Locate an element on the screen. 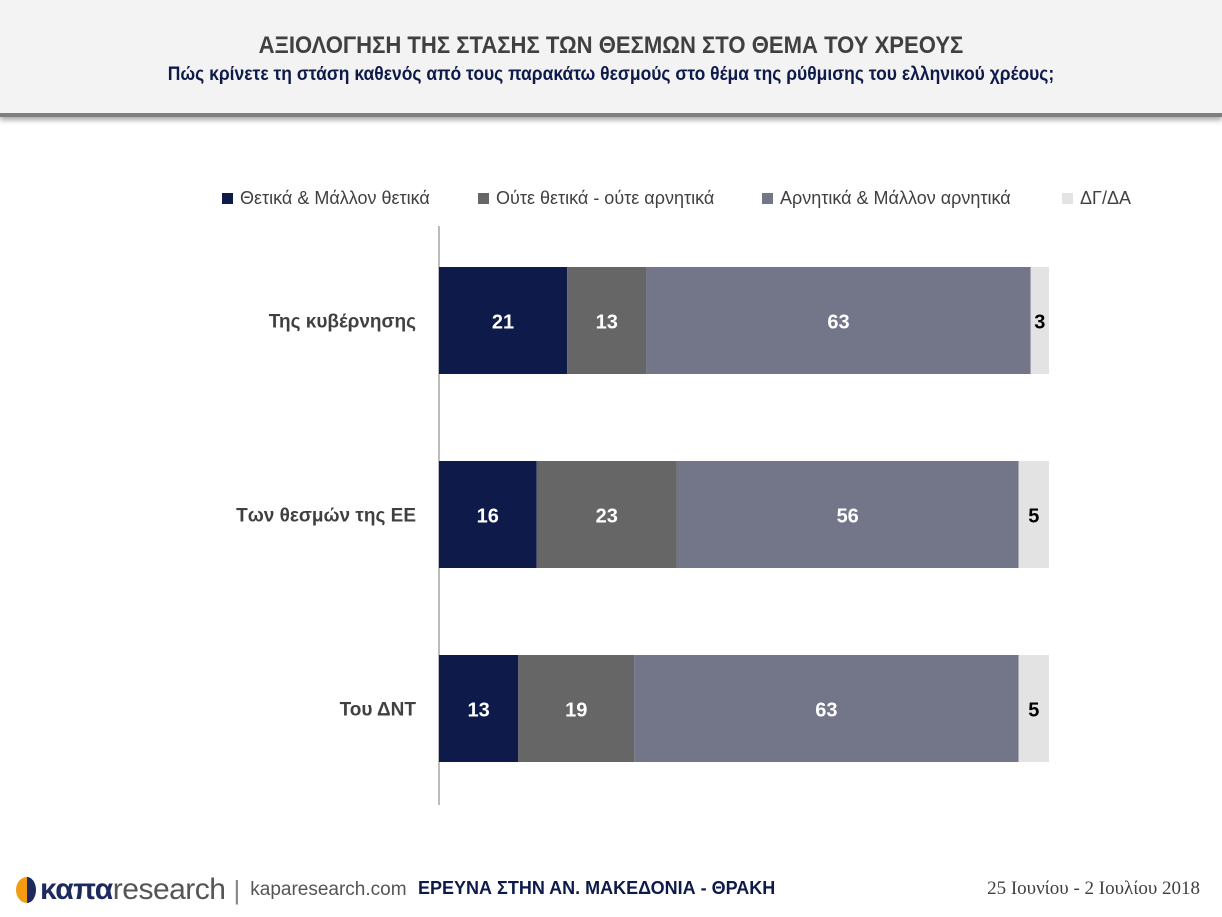  legend-item-negative: Αρνητικά & Μάλλον αρνητικά is located at coordinates (886, 198).